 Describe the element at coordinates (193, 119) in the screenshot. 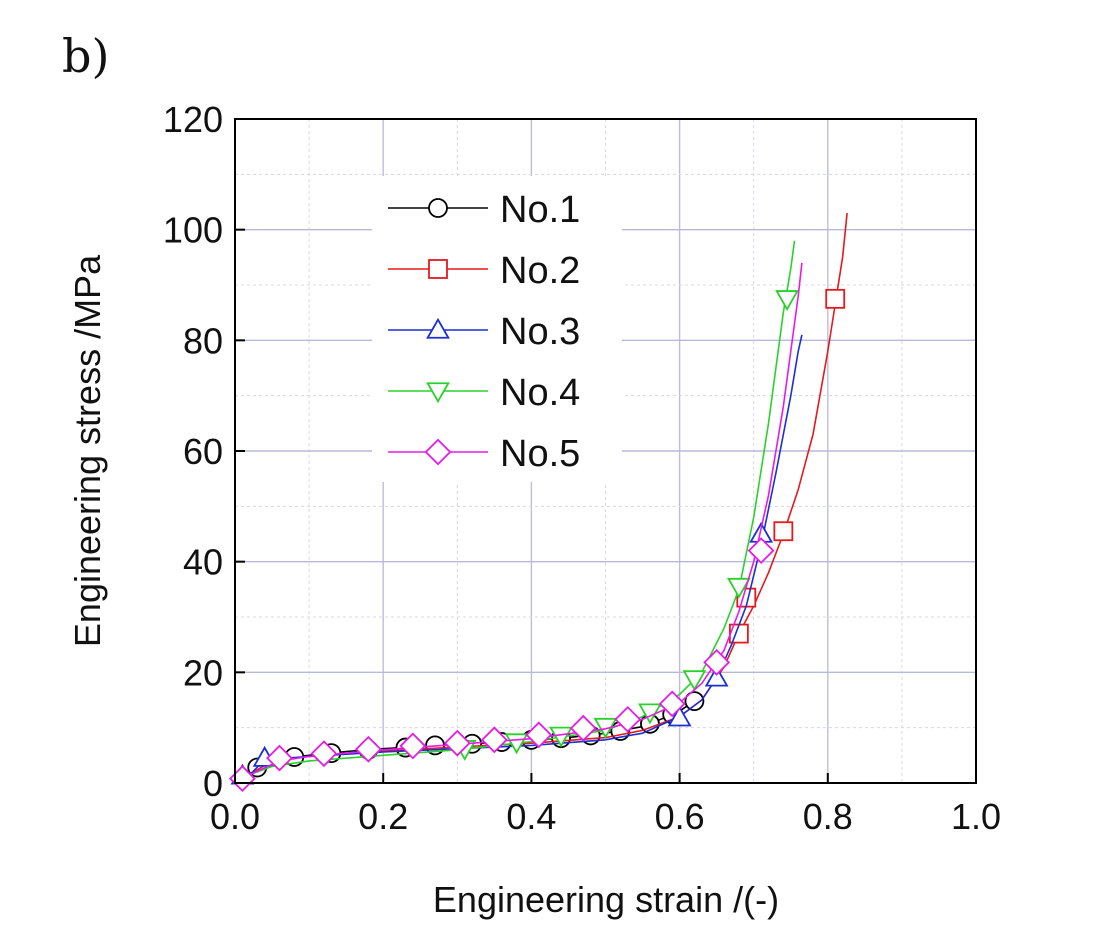

I see `y-tick-label: 120` at that location.